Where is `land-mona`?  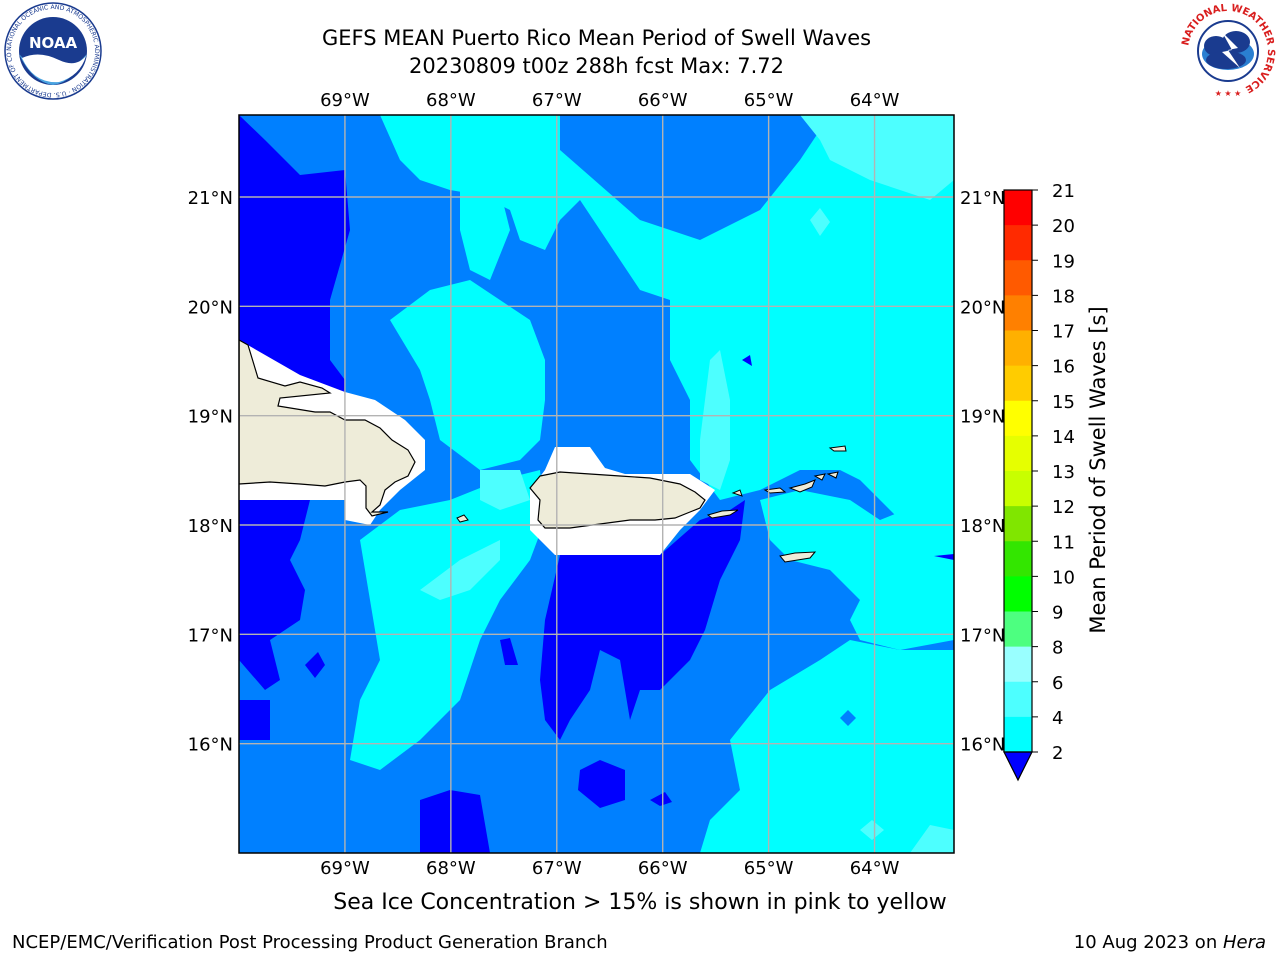
land-mona is located at coordinates (462, 518).